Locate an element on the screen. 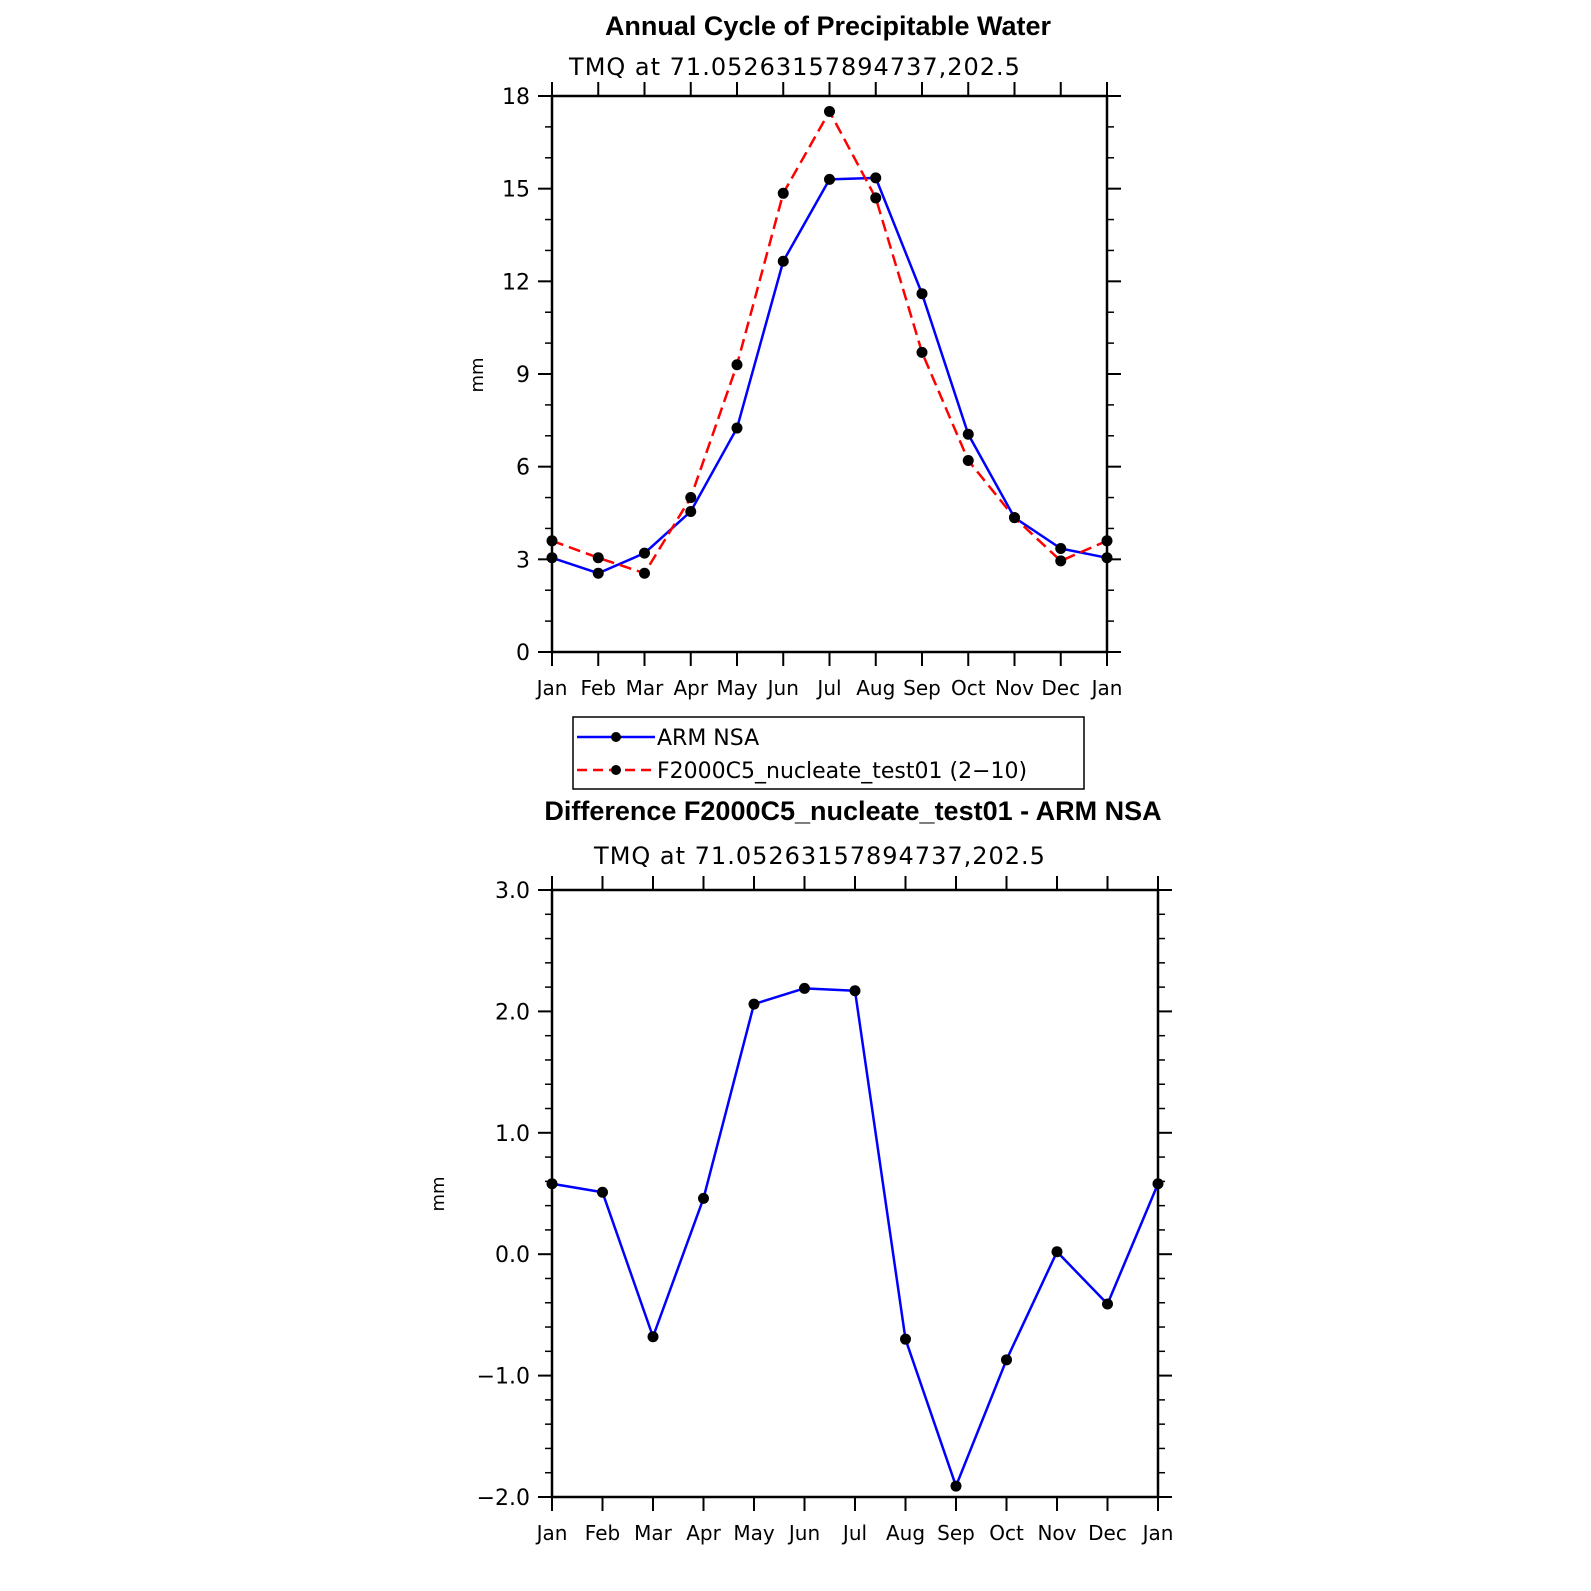 This screenshot has width=1591, height=1591. y-tick-label: −1.0 is located at coordinates (503, 1377).